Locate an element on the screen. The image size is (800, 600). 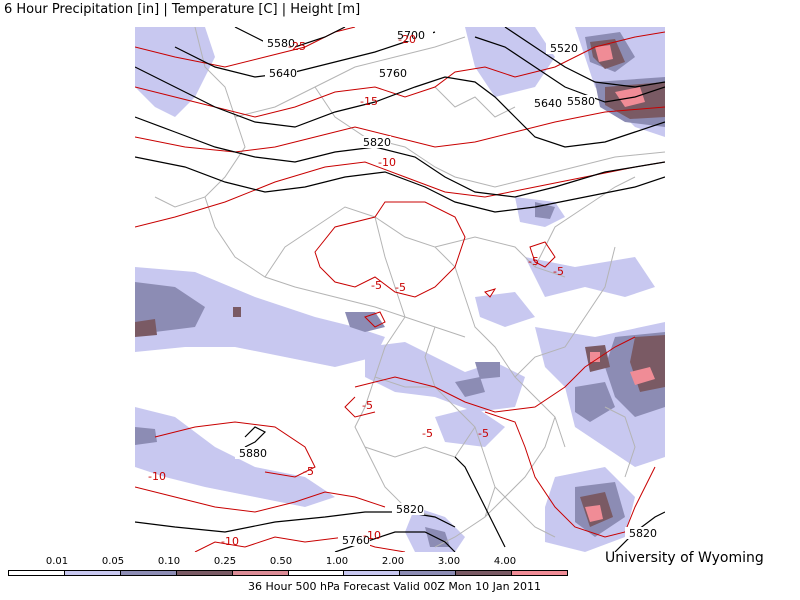
temp-label-minus10-south: -10 is located at coordinates (372, 535).